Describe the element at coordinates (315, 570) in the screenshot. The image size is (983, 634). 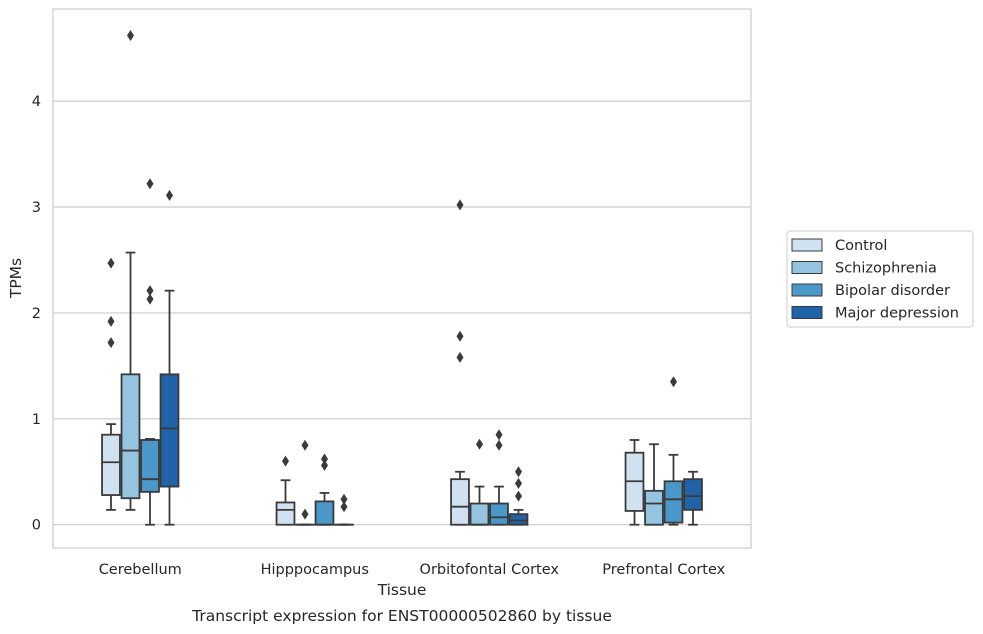
I see `x-tick-label: Hipppocampus` at that location.